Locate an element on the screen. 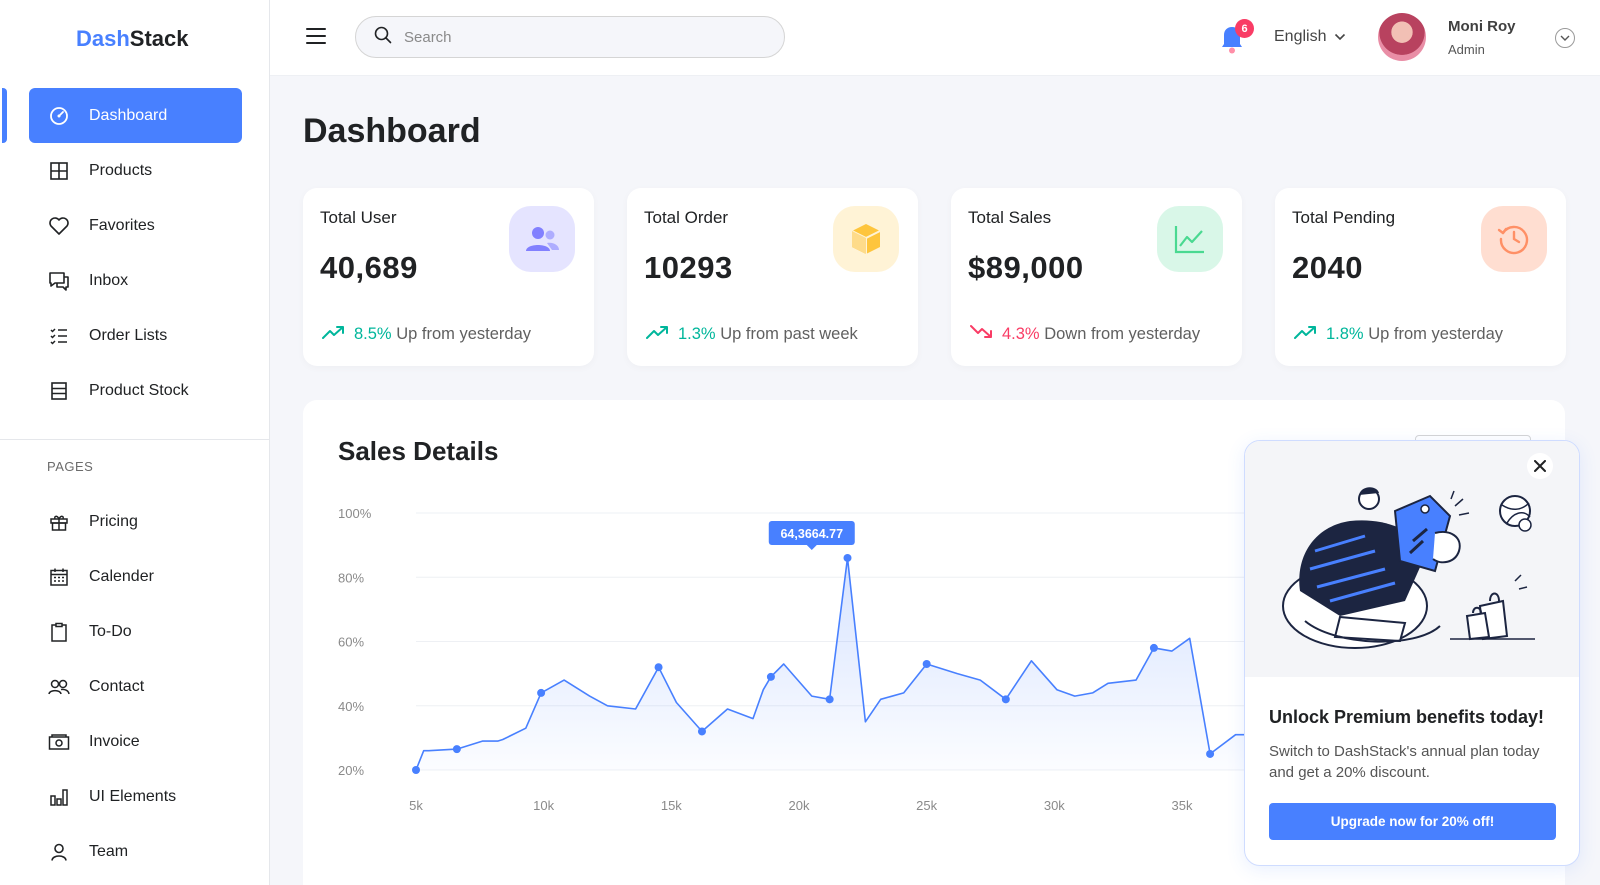 This screenshot has height=885, width=1600. sidebar-item-dashboard: Dashboard is located at coordinates (135, 115).